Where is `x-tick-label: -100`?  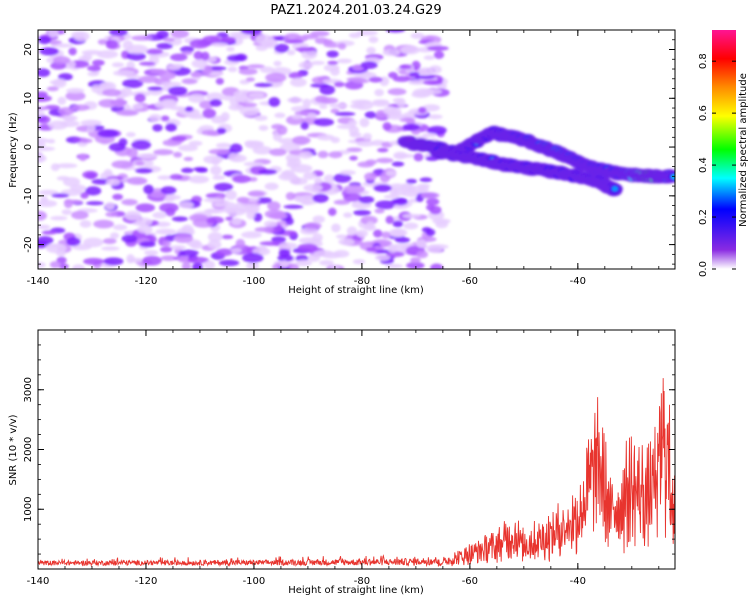 x-tick-label: -100 is located at coordinates (254, 581).